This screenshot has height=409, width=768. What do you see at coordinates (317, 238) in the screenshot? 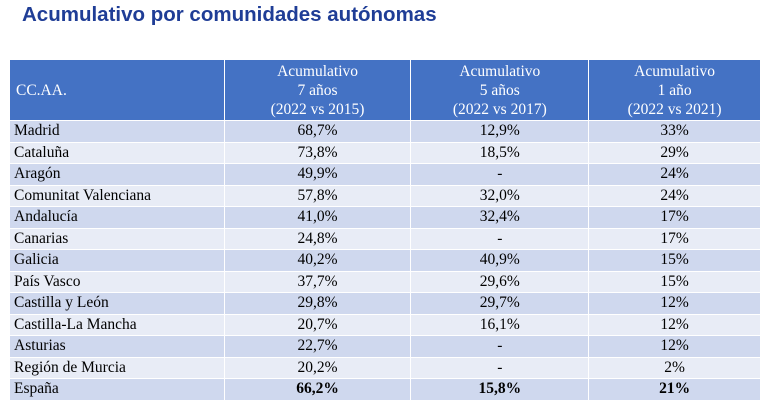
I see `row-value-7y: 24,8%` at bounding box center [317, 238].